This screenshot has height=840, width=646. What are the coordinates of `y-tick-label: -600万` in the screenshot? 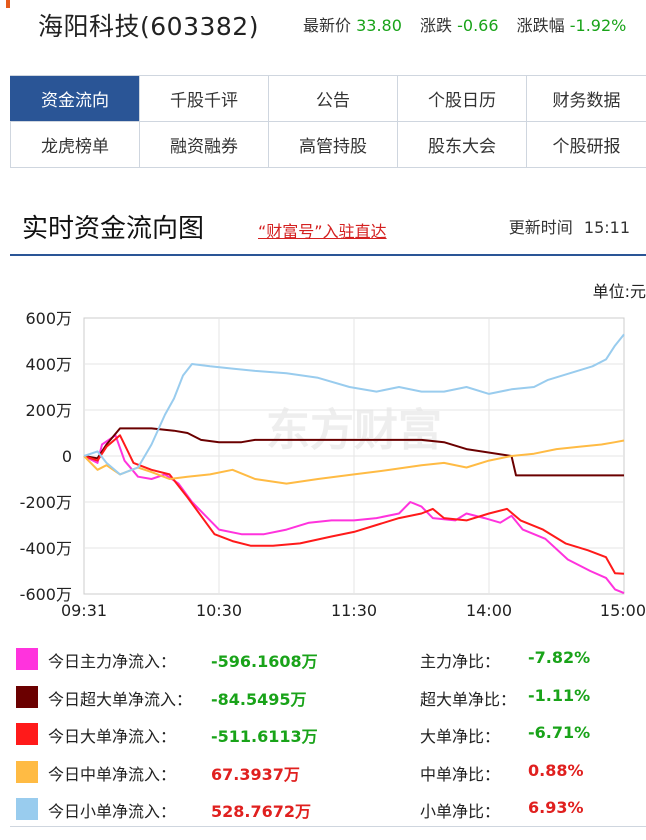 It's located at (46, 594).